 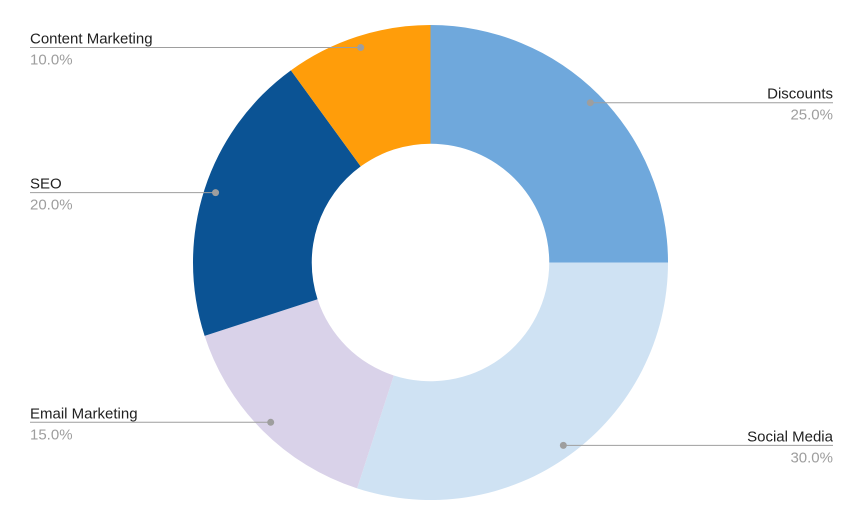 What do you see at coordinates (51, 205) in the screenshot?
I see `slice-percent-seo: 20.0%` at bounding box center [51, 205].